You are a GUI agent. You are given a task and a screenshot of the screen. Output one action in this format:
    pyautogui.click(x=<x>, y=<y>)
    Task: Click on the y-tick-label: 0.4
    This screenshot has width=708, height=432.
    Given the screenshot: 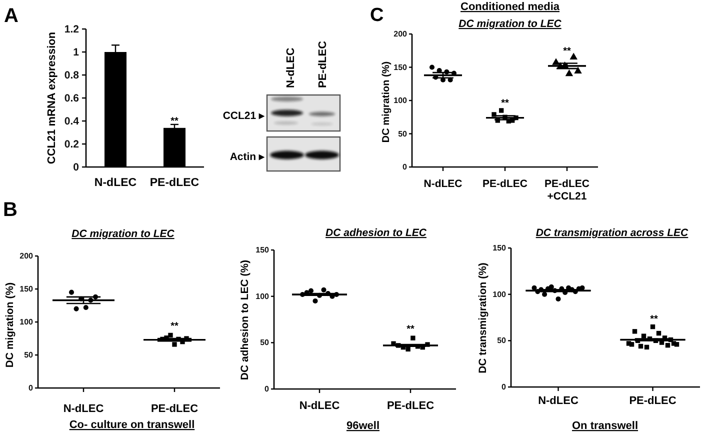 What is the action you would take?
    pyautogui.click(x=72, y=121)
    